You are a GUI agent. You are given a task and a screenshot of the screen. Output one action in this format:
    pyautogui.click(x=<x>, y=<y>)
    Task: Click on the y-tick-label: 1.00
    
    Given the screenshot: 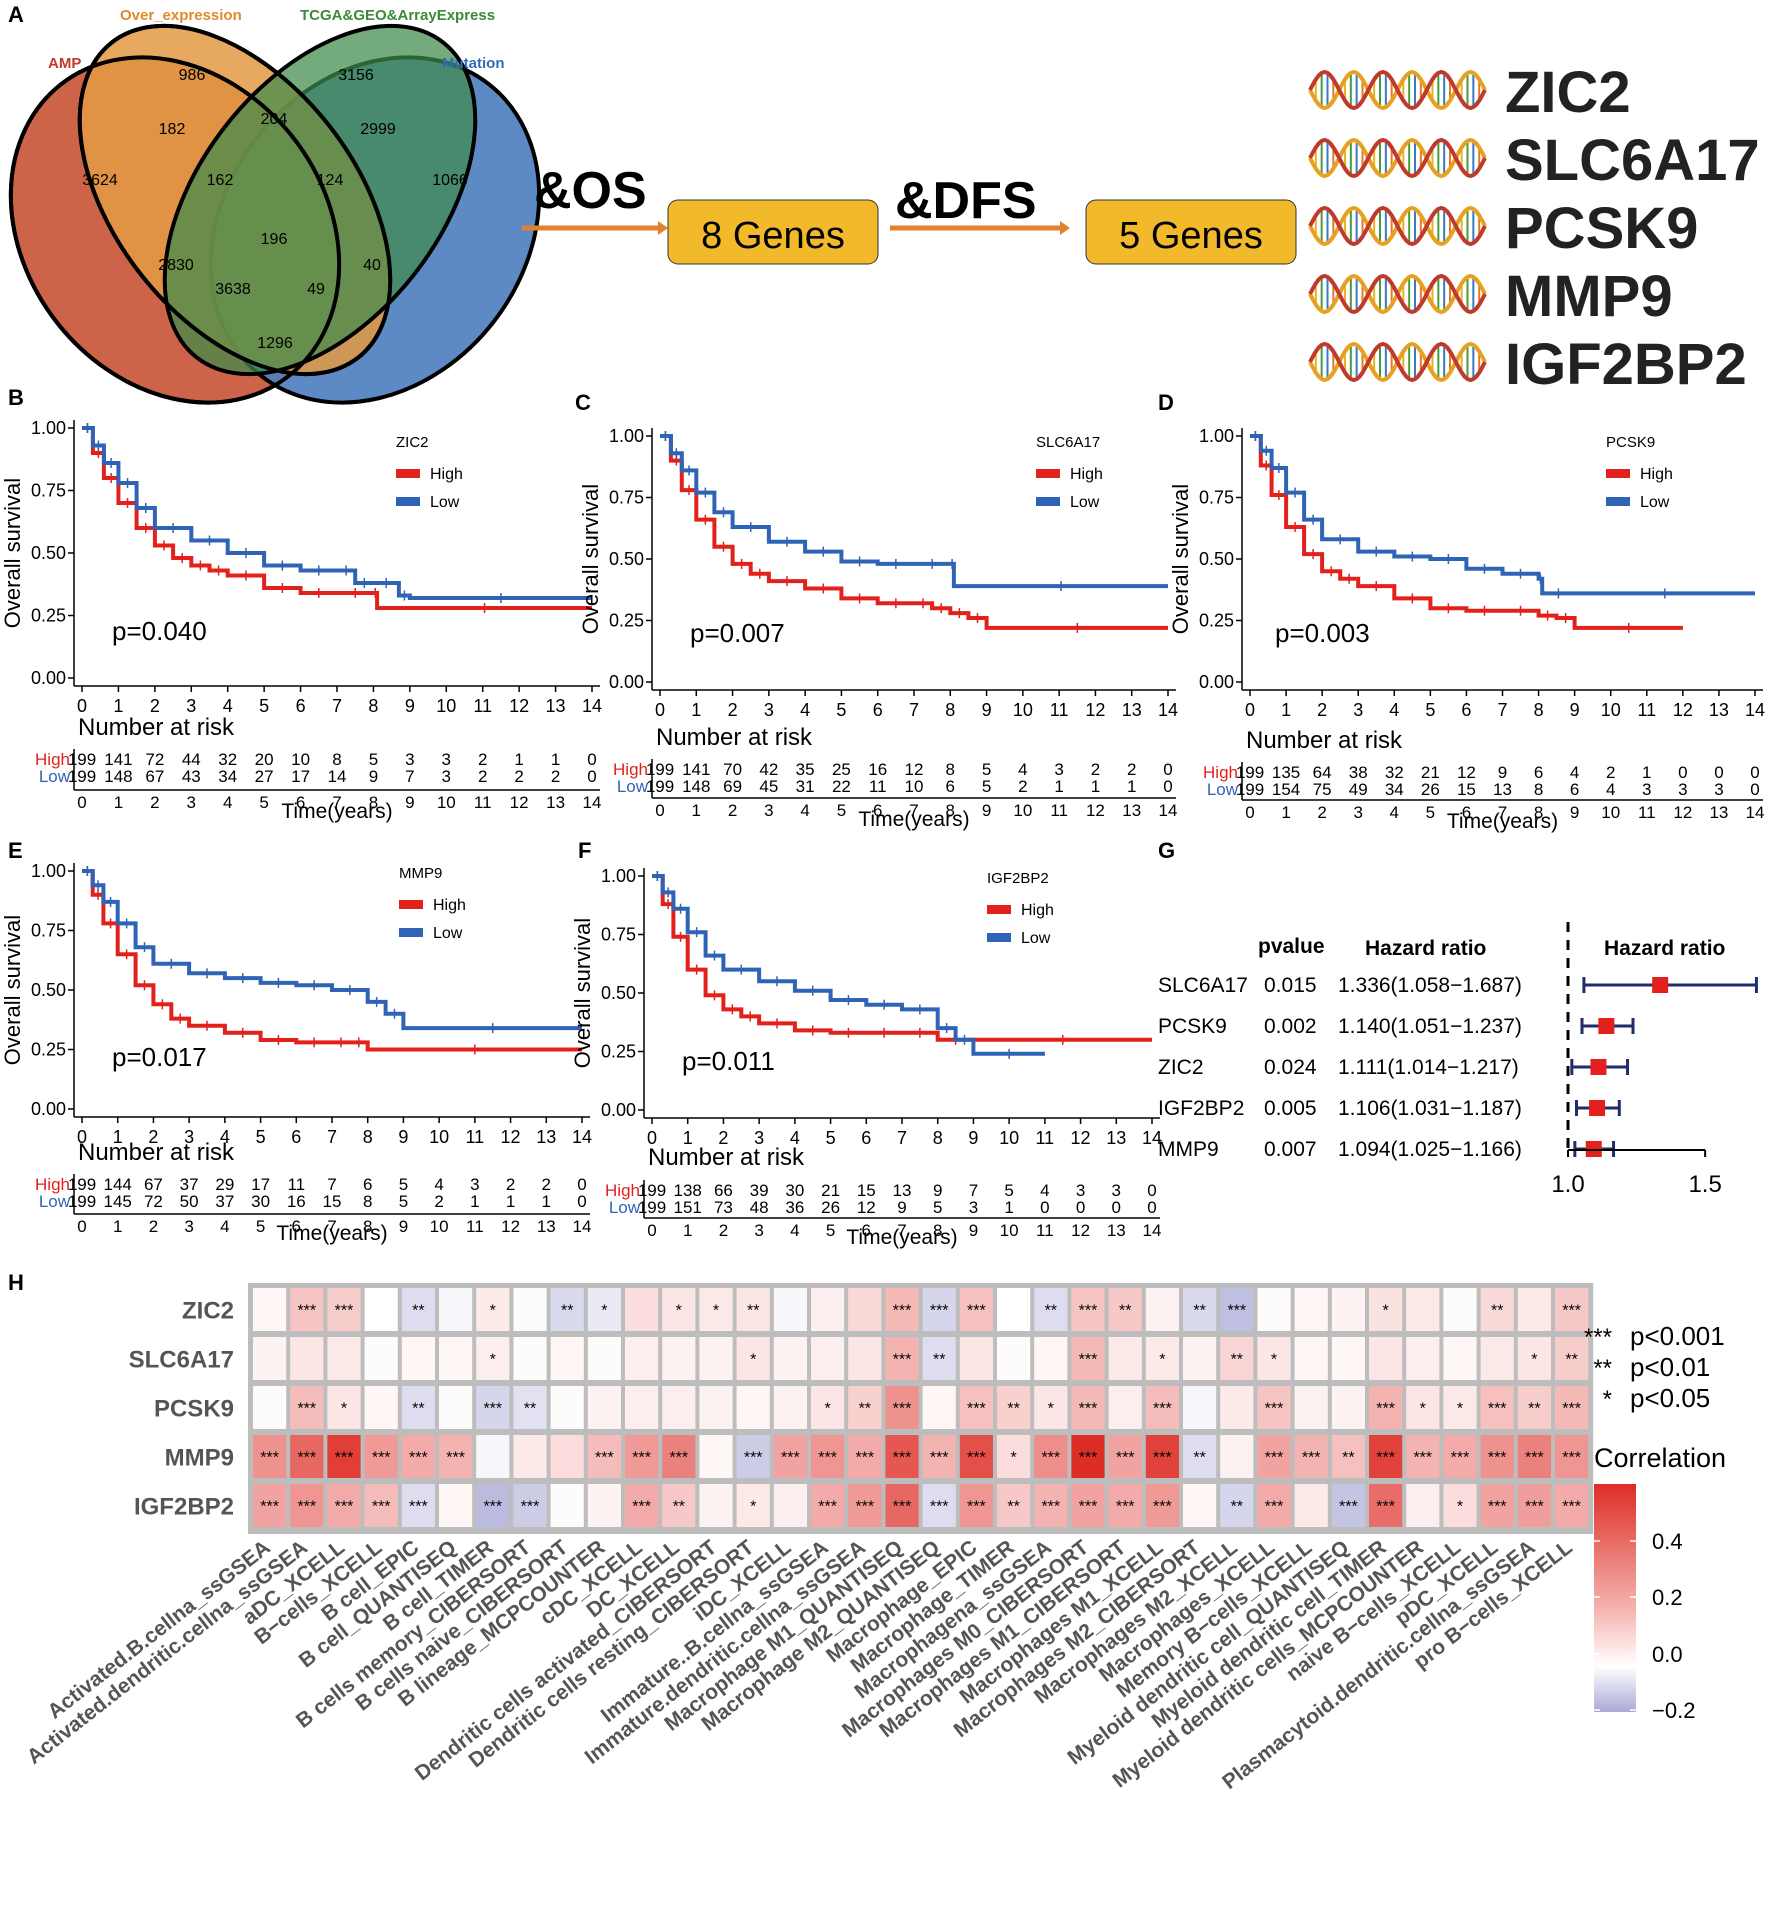 What is the action you would take?
    pyautogui.click(x=626, y=436)
    